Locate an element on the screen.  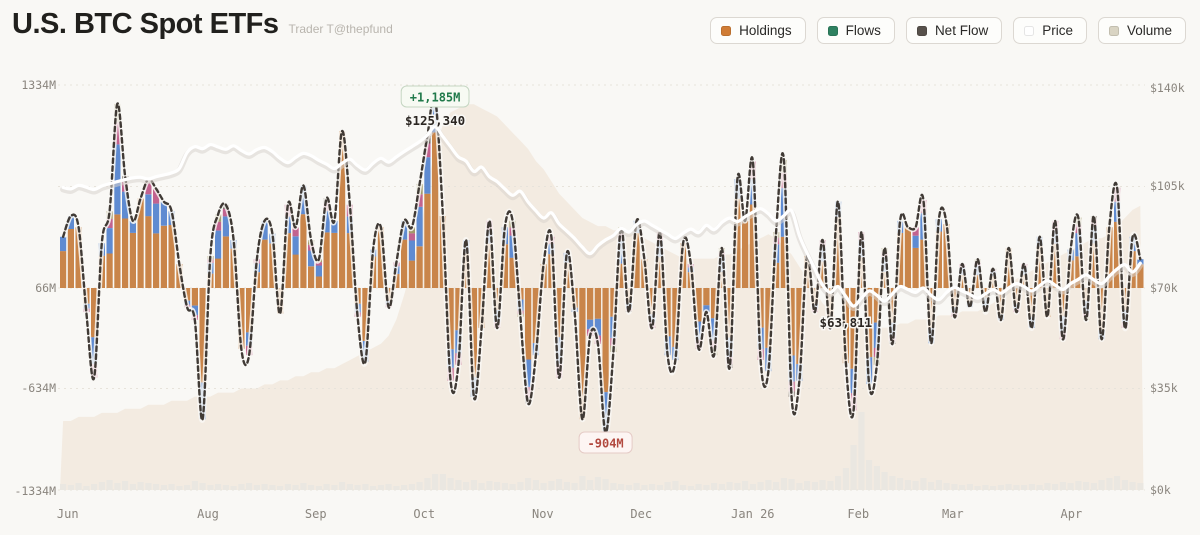
legend-toggle-netflow: Net Flow is located at coordinates (954, 30).